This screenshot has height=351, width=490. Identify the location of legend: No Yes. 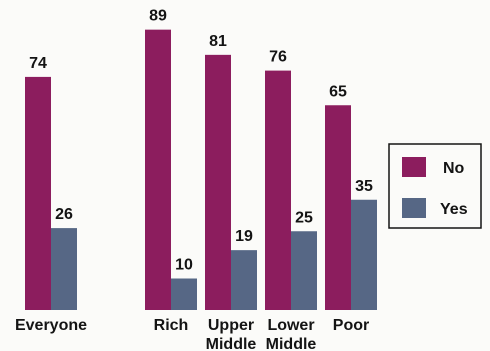
(435, 186).